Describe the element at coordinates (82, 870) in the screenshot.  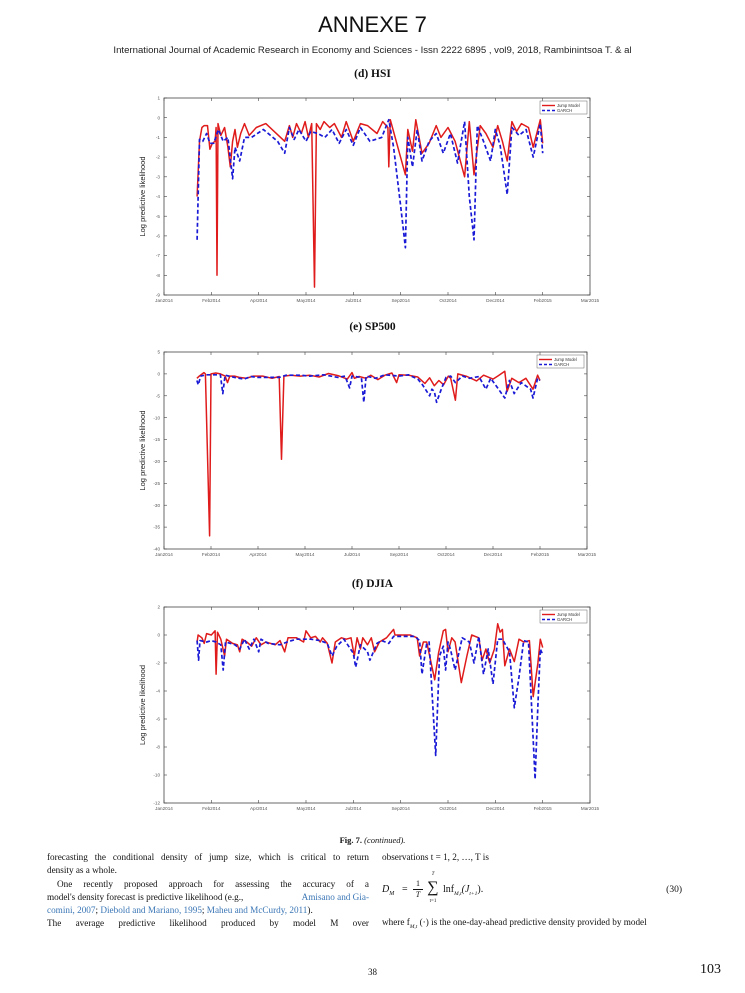
I see `text-line: density as a whole.` at that location.